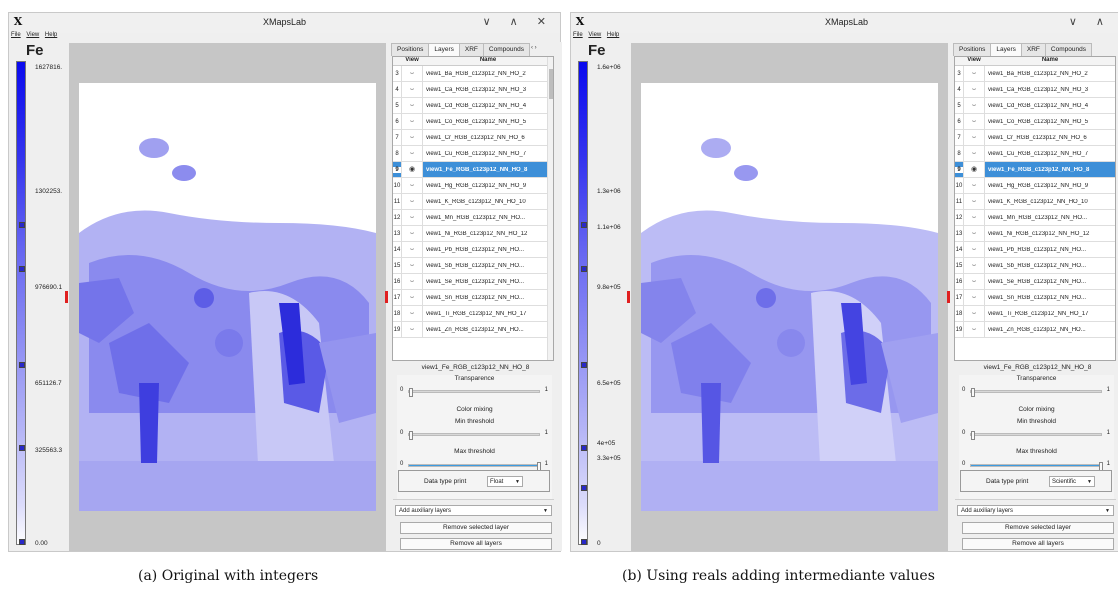 The image size is (1118, 598). What do you see at coordinates (1090, 22) in the screenshot?
I see `window-controls: ∨ ∧` at bounding box center [1090, 22].